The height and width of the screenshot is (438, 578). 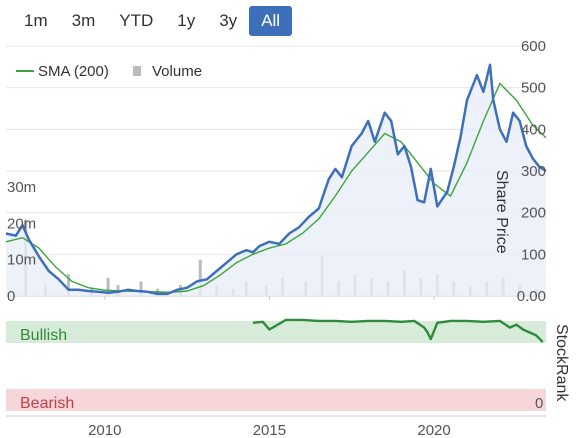 I want to click on sma-legend-label: SMA (200), so click(x=73, y=71).